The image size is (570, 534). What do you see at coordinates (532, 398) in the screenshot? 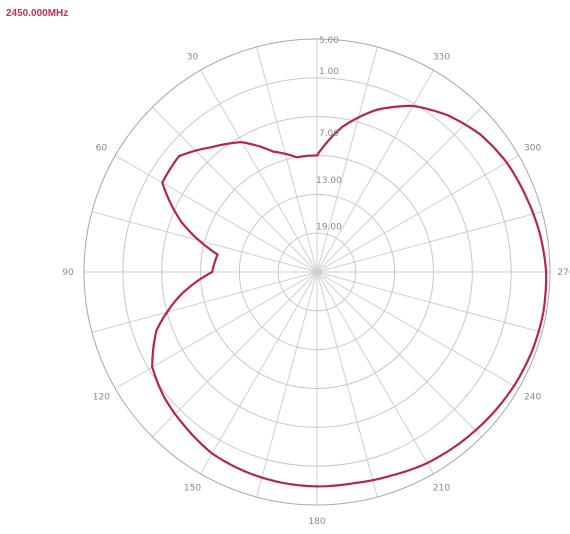
I see `angle-tick-label: 240` at bounding box center [532, 398].